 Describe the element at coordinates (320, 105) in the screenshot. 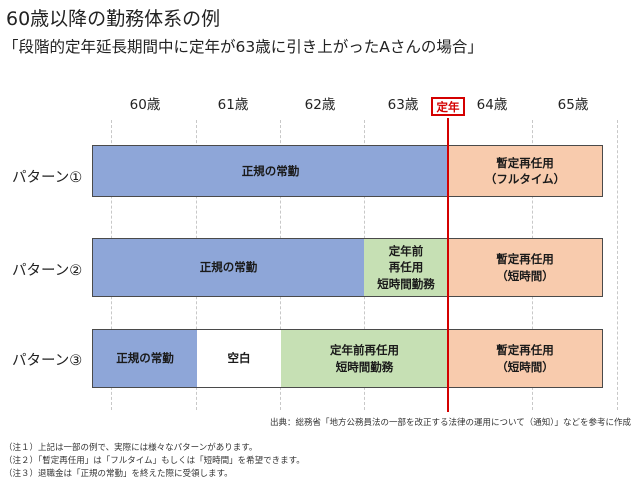

I see `age-label-62: 62歳` at that location.